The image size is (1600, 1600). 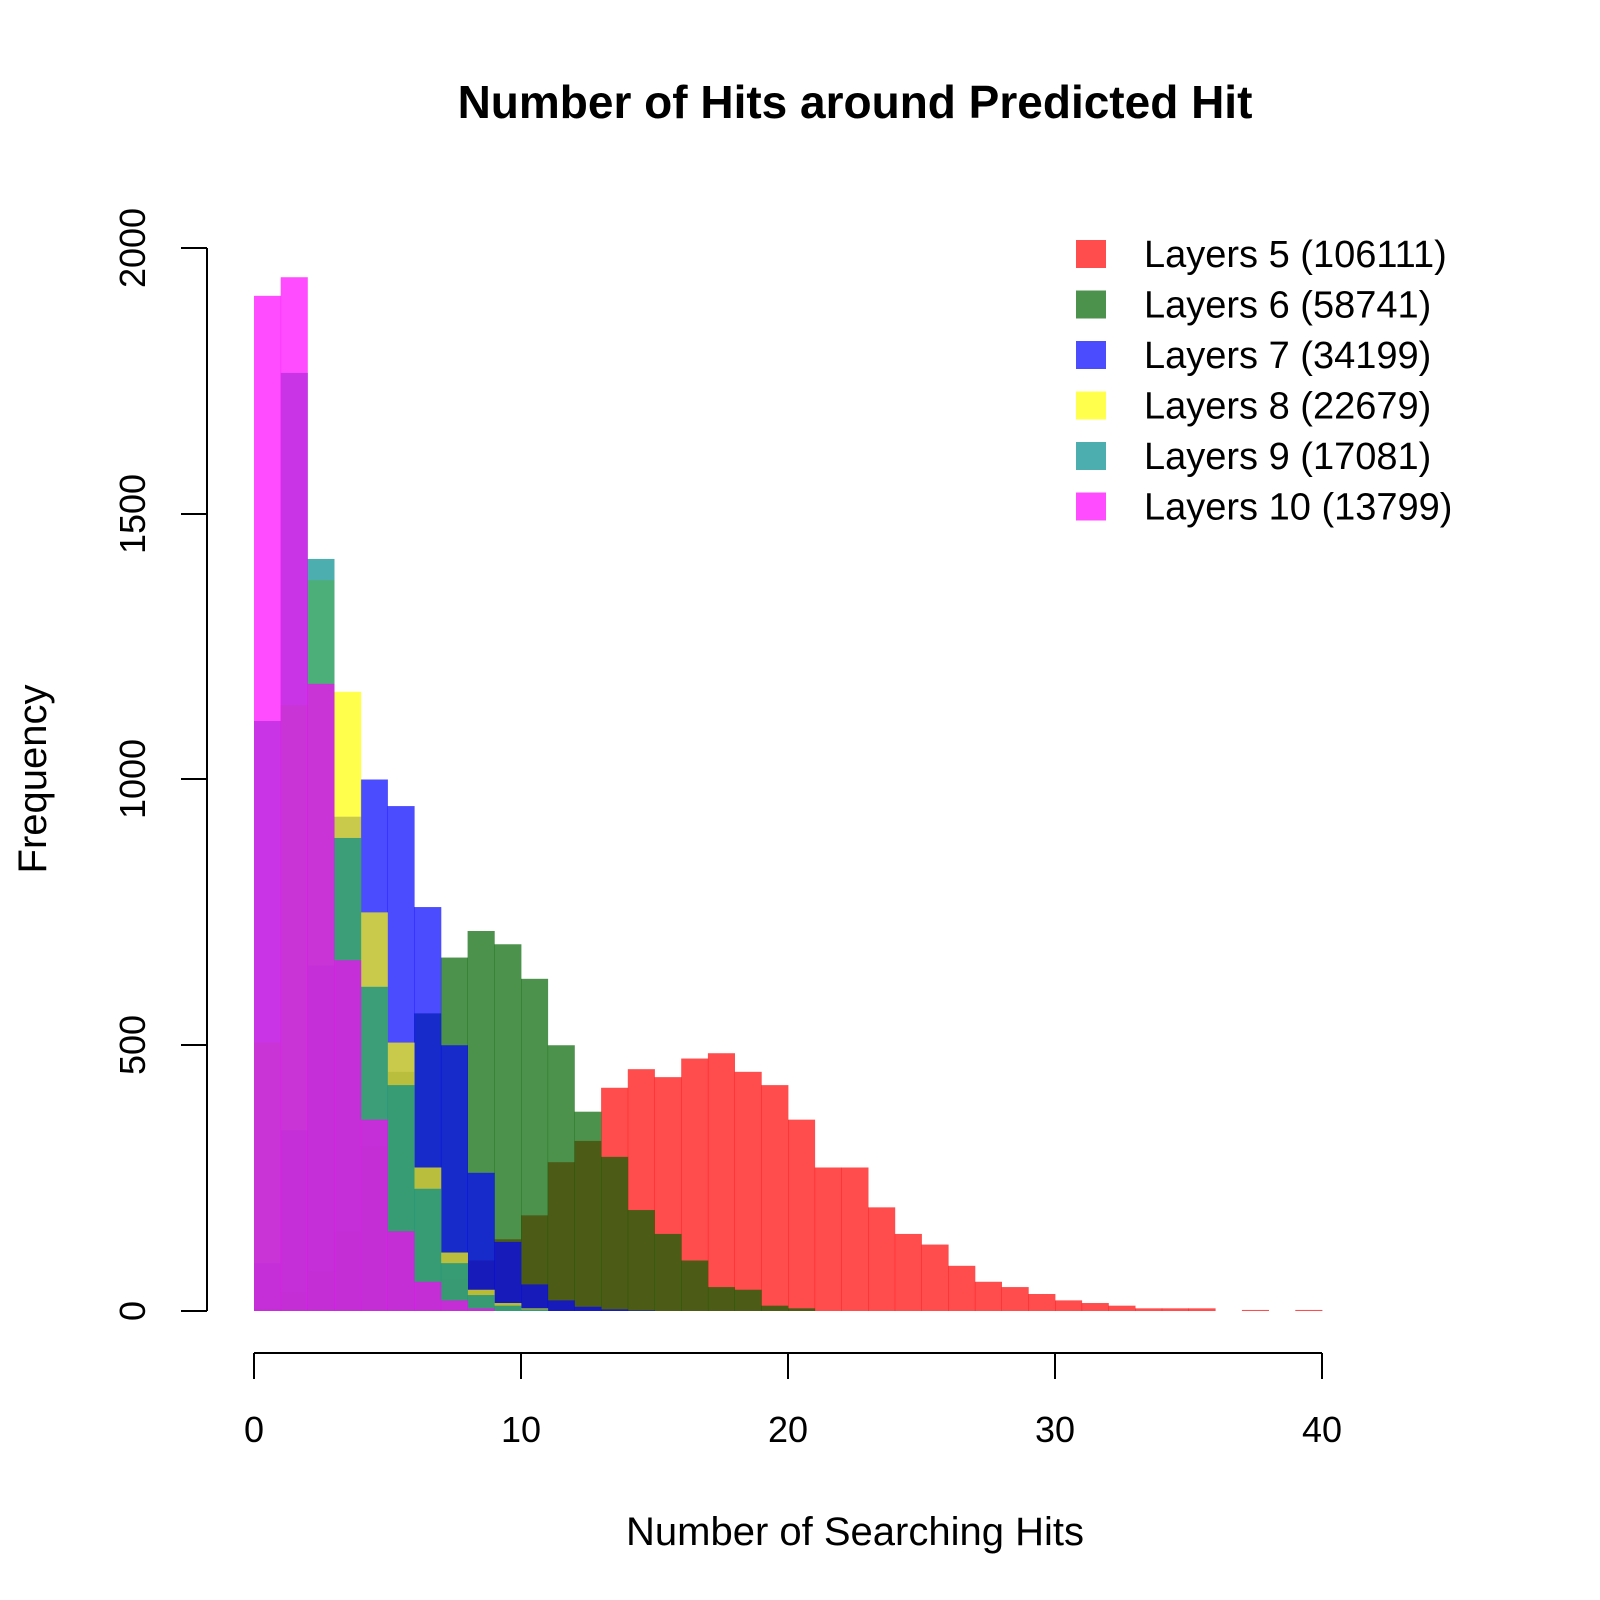 I want to click on chart-title: Number of Hits around Predicted Hit, so click(x=855, y=102).